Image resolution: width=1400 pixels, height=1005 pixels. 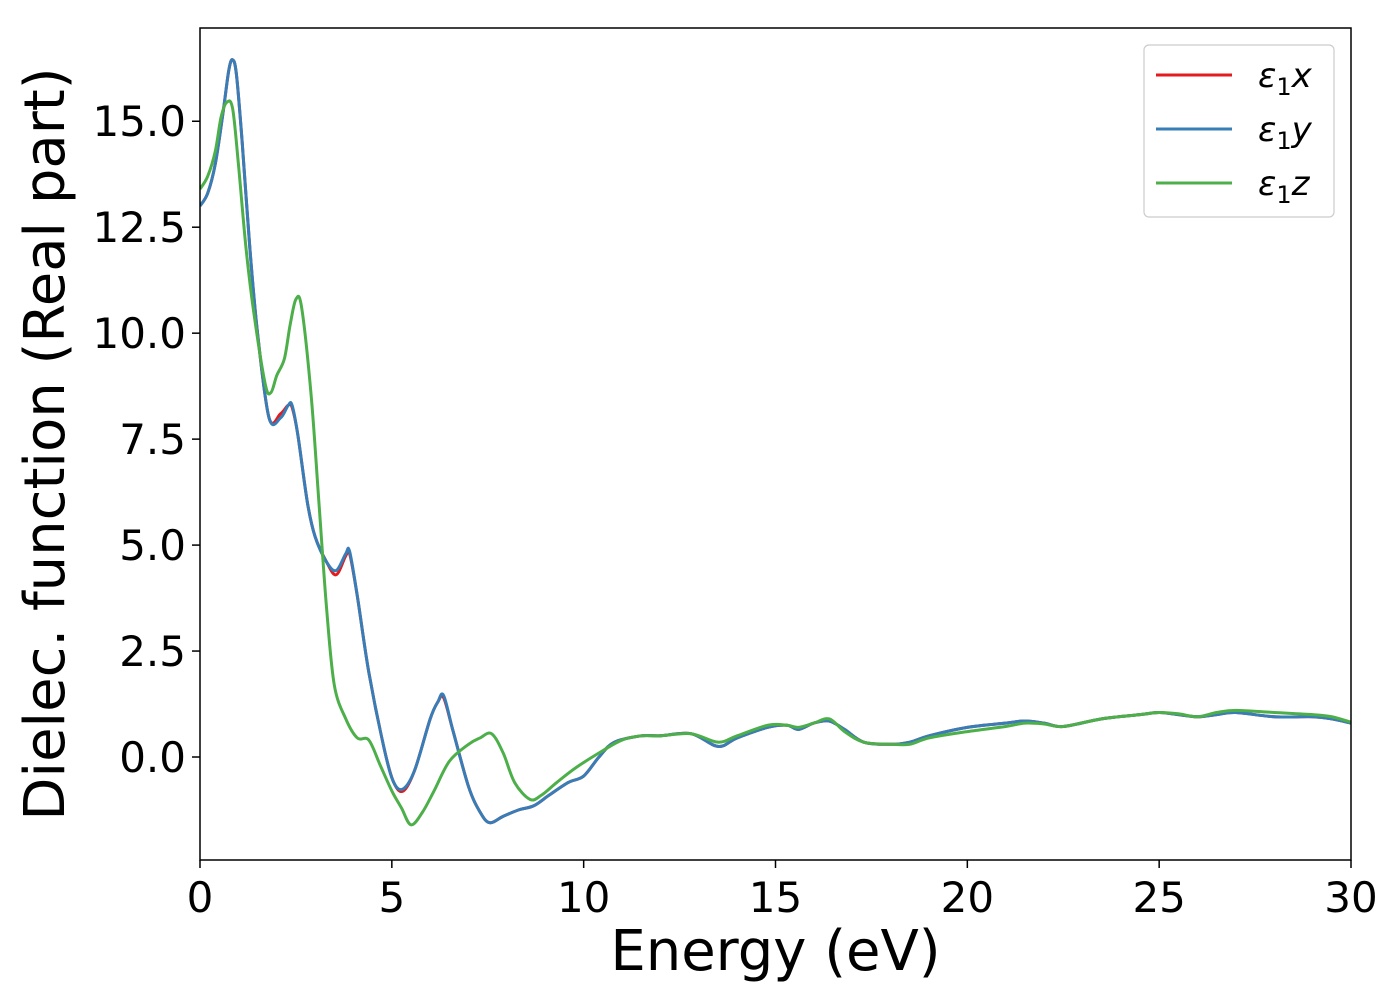 What do you see at coordinates (967, 897) in the screenshot?
I see `x-tick-label: 20` at bounding box center [967, 897].